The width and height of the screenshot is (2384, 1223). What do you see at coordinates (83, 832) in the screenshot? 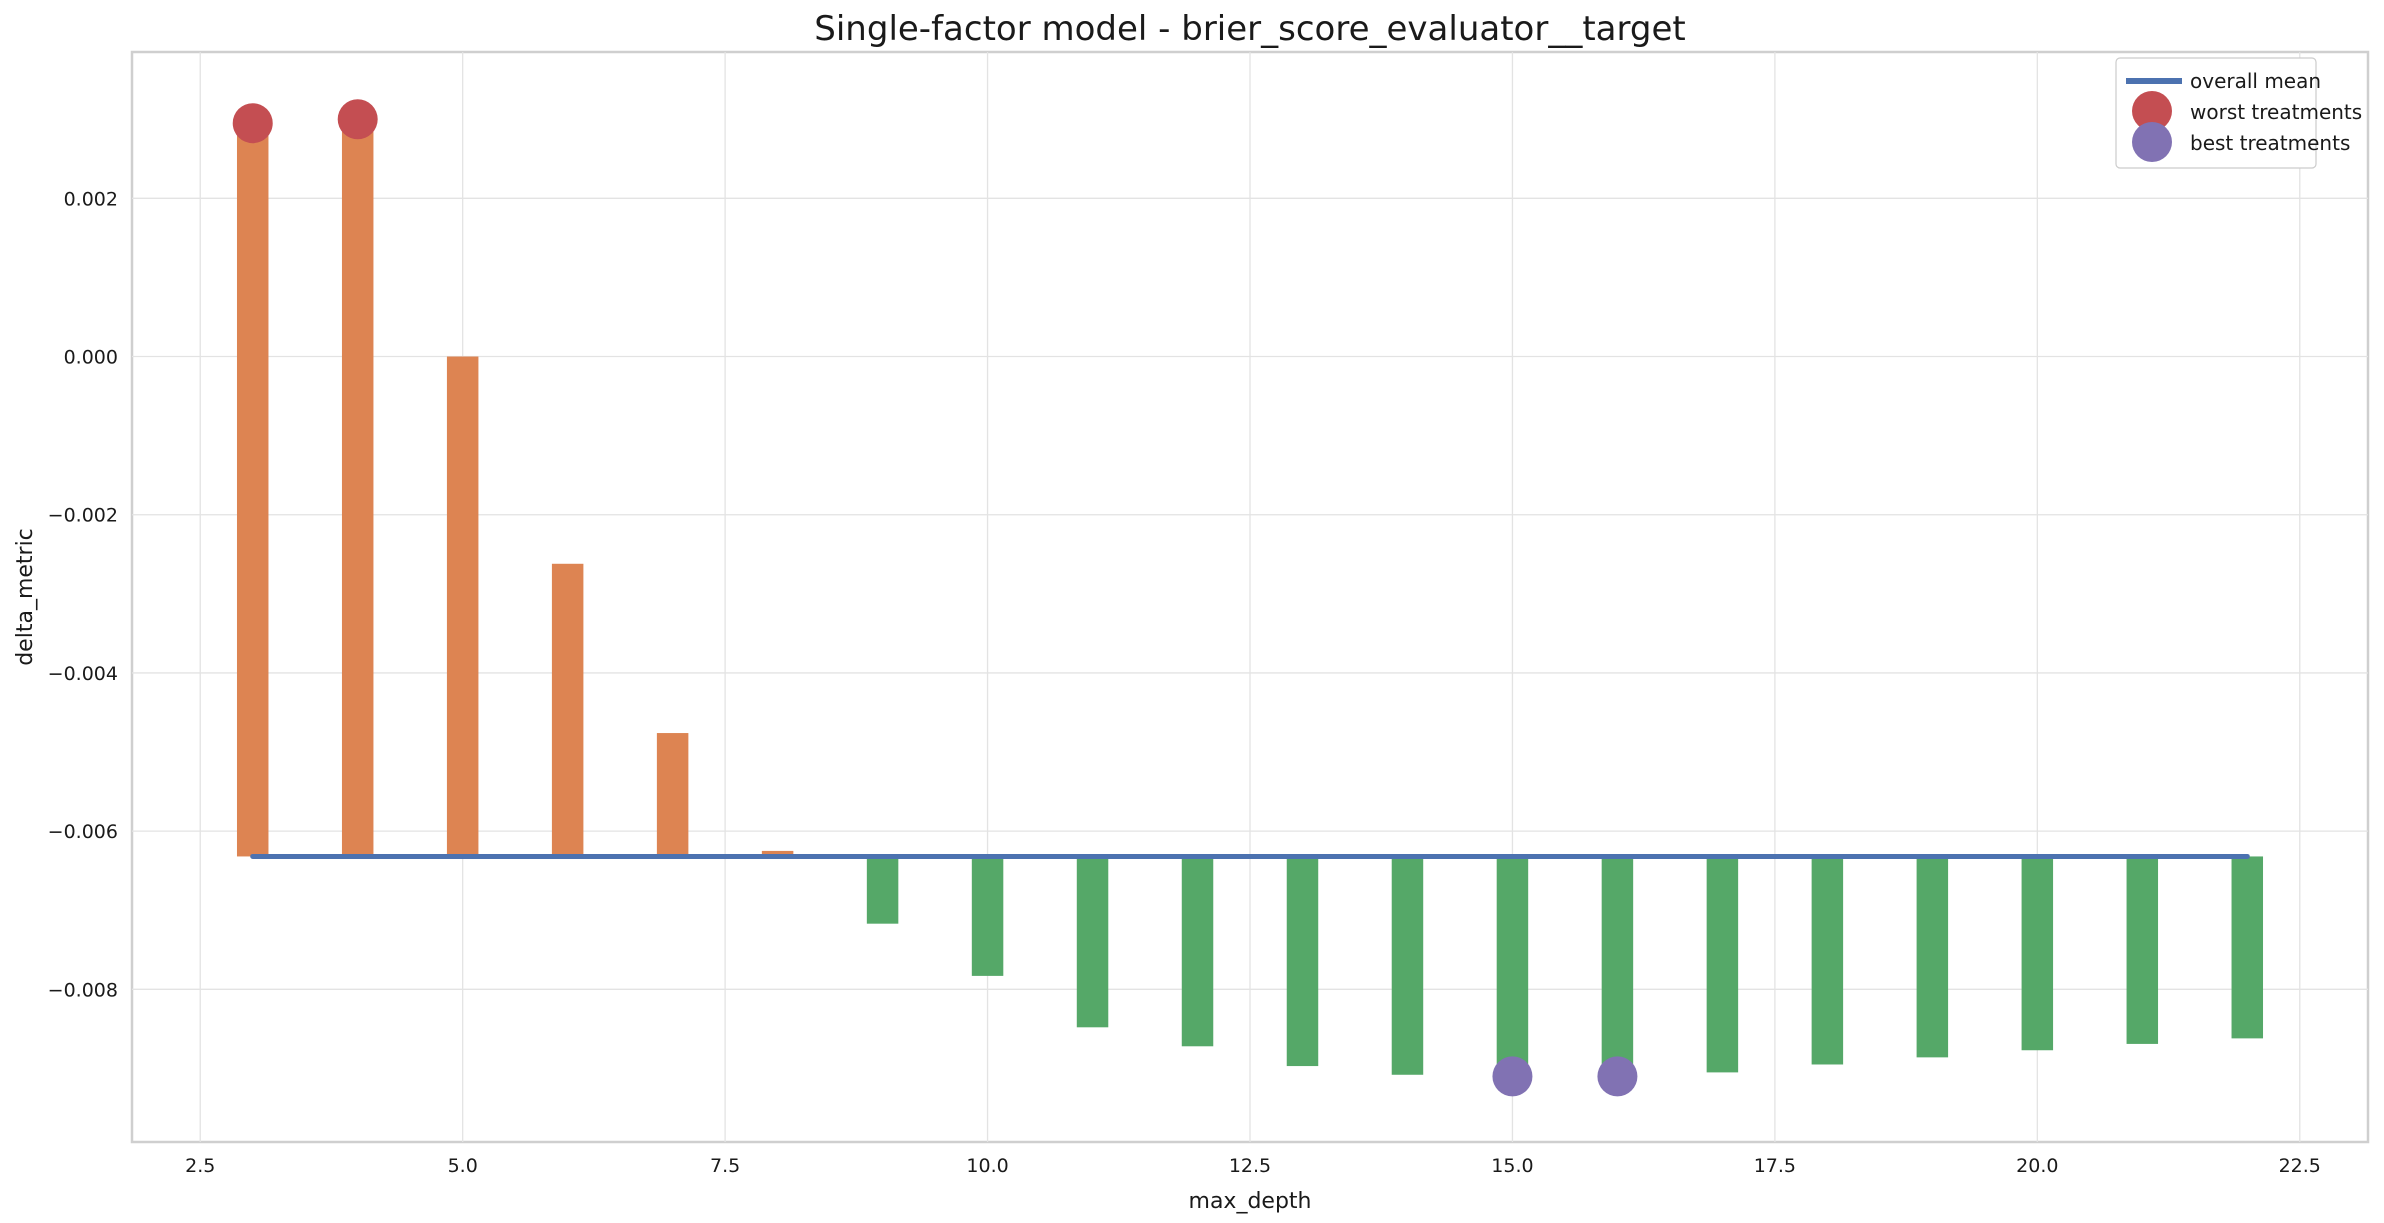
I see `y-tick-label: −0.006` at bounding box center [83, 832].